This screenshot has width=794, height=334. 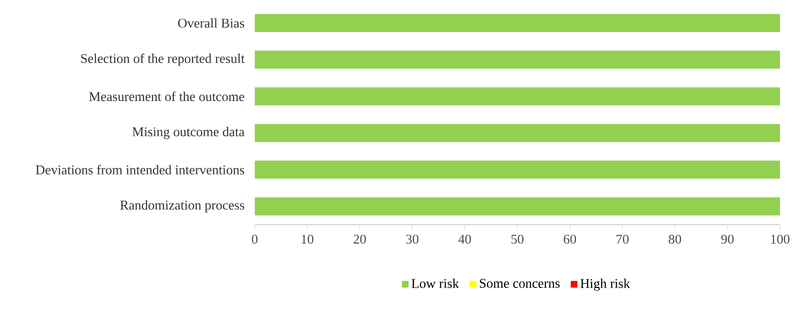 What do you see at coordinates (727, 239) in the screenshot?
I see `x-tick-label: 90` at bounding box center [727, 239].